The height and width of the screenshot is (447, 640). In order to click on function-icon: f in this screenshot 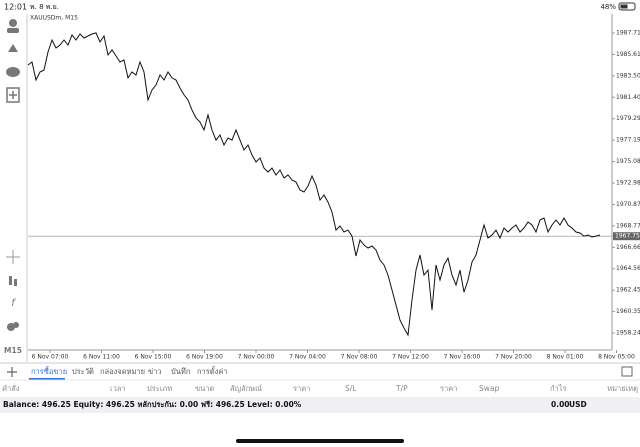, I will do `click(13, 303)`.